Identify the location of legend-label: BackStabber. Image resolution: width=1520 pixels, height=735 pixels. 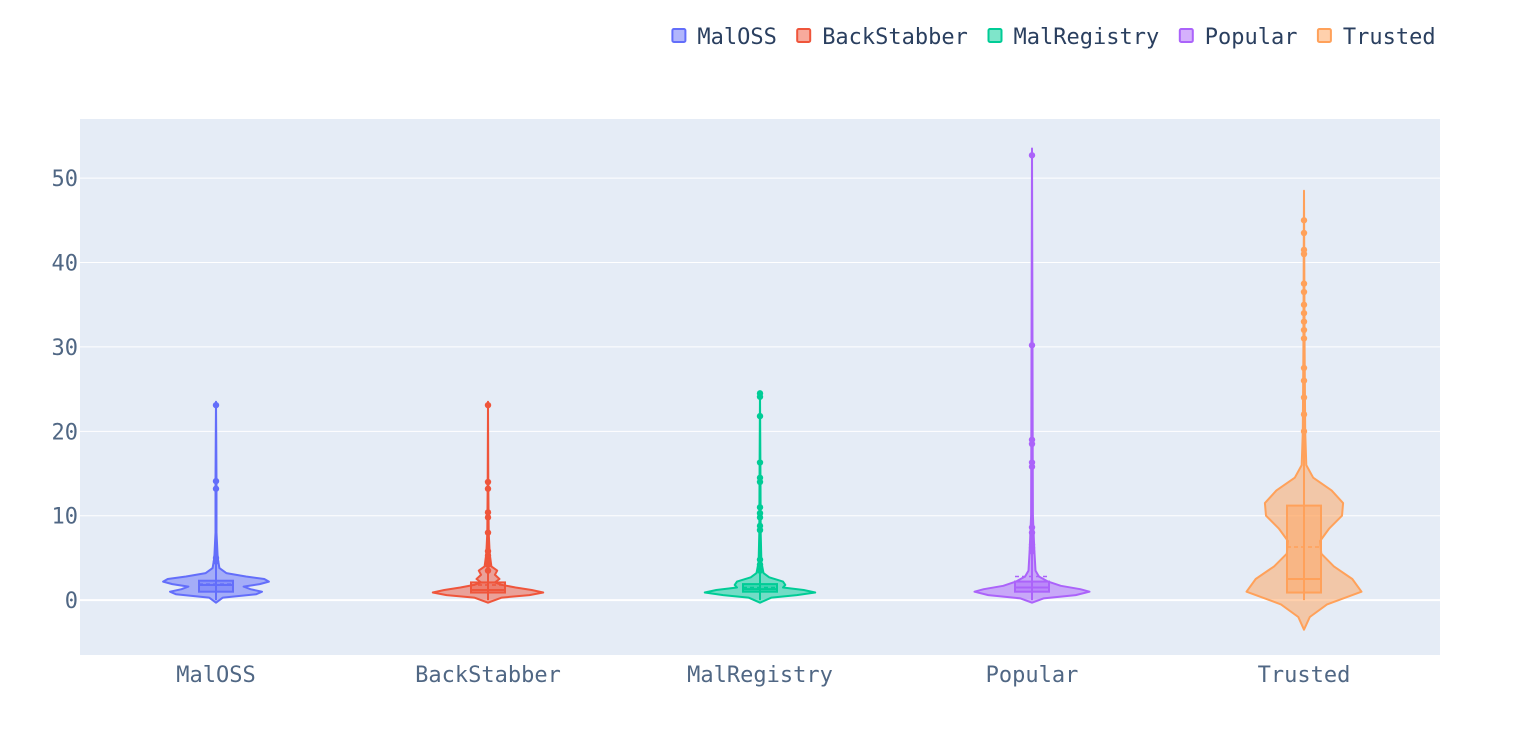
(895, 37).